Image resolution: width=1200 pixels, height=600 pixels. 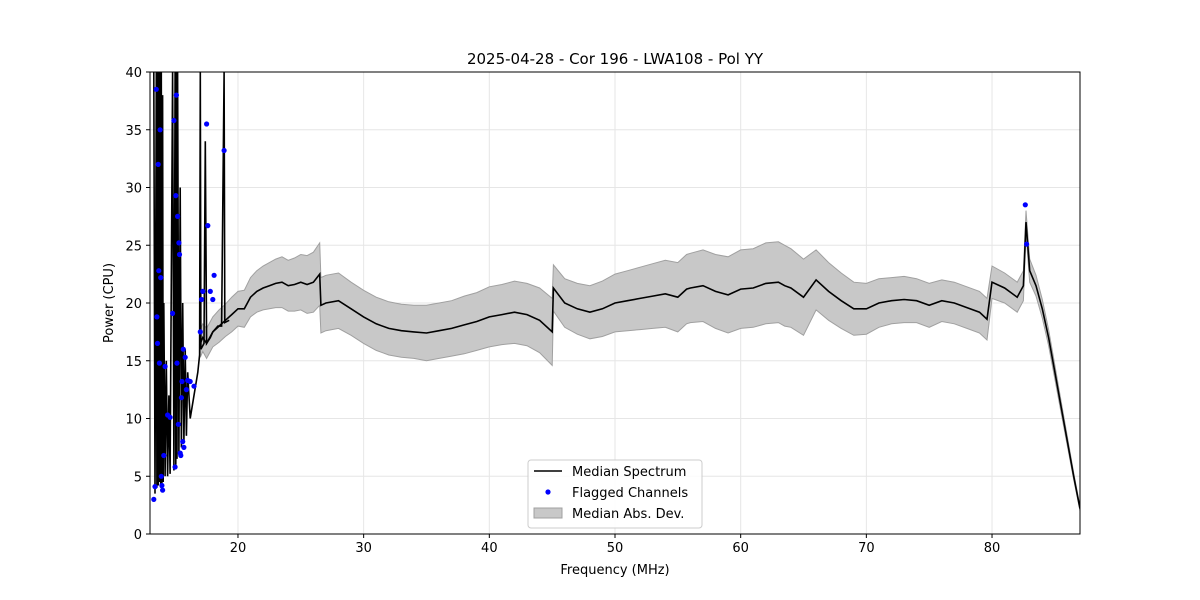 What do you see at coordinates (740, 548) in the screenshot?
I see `x-tick-label: 60` at bounding box center [740, 548].